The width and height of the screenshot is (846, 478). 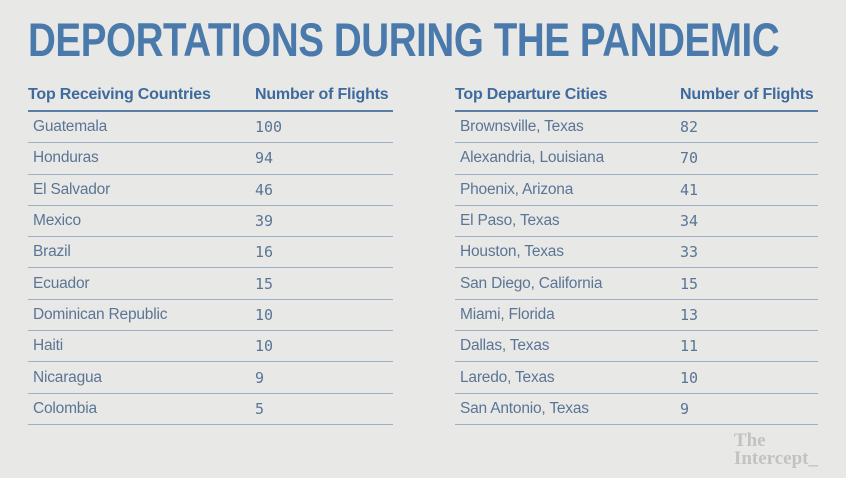 I want to click on row-value: 46, so click(x=264, y=189).